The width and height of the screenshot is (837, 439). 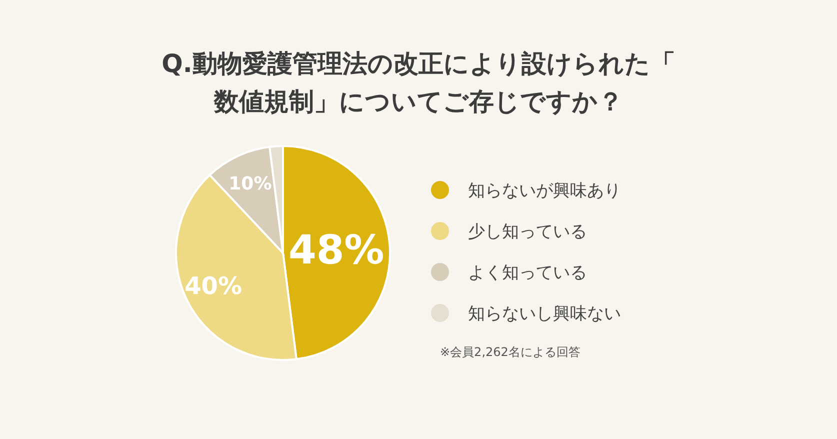 I want to click on legend-label: 知らないが興味あり, so click(x=544, y=190).